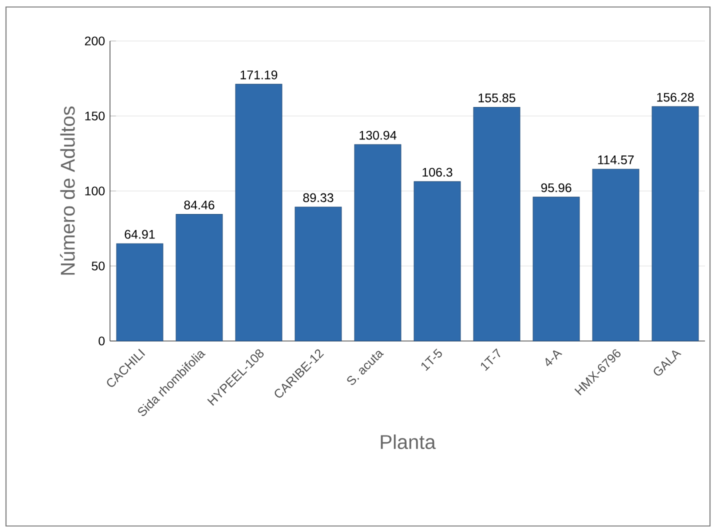 This screenshot has height=529, width=716. Describe the element at coordinates (616, 160) in the screenshot. I see `data-label: 114.57` at that location.